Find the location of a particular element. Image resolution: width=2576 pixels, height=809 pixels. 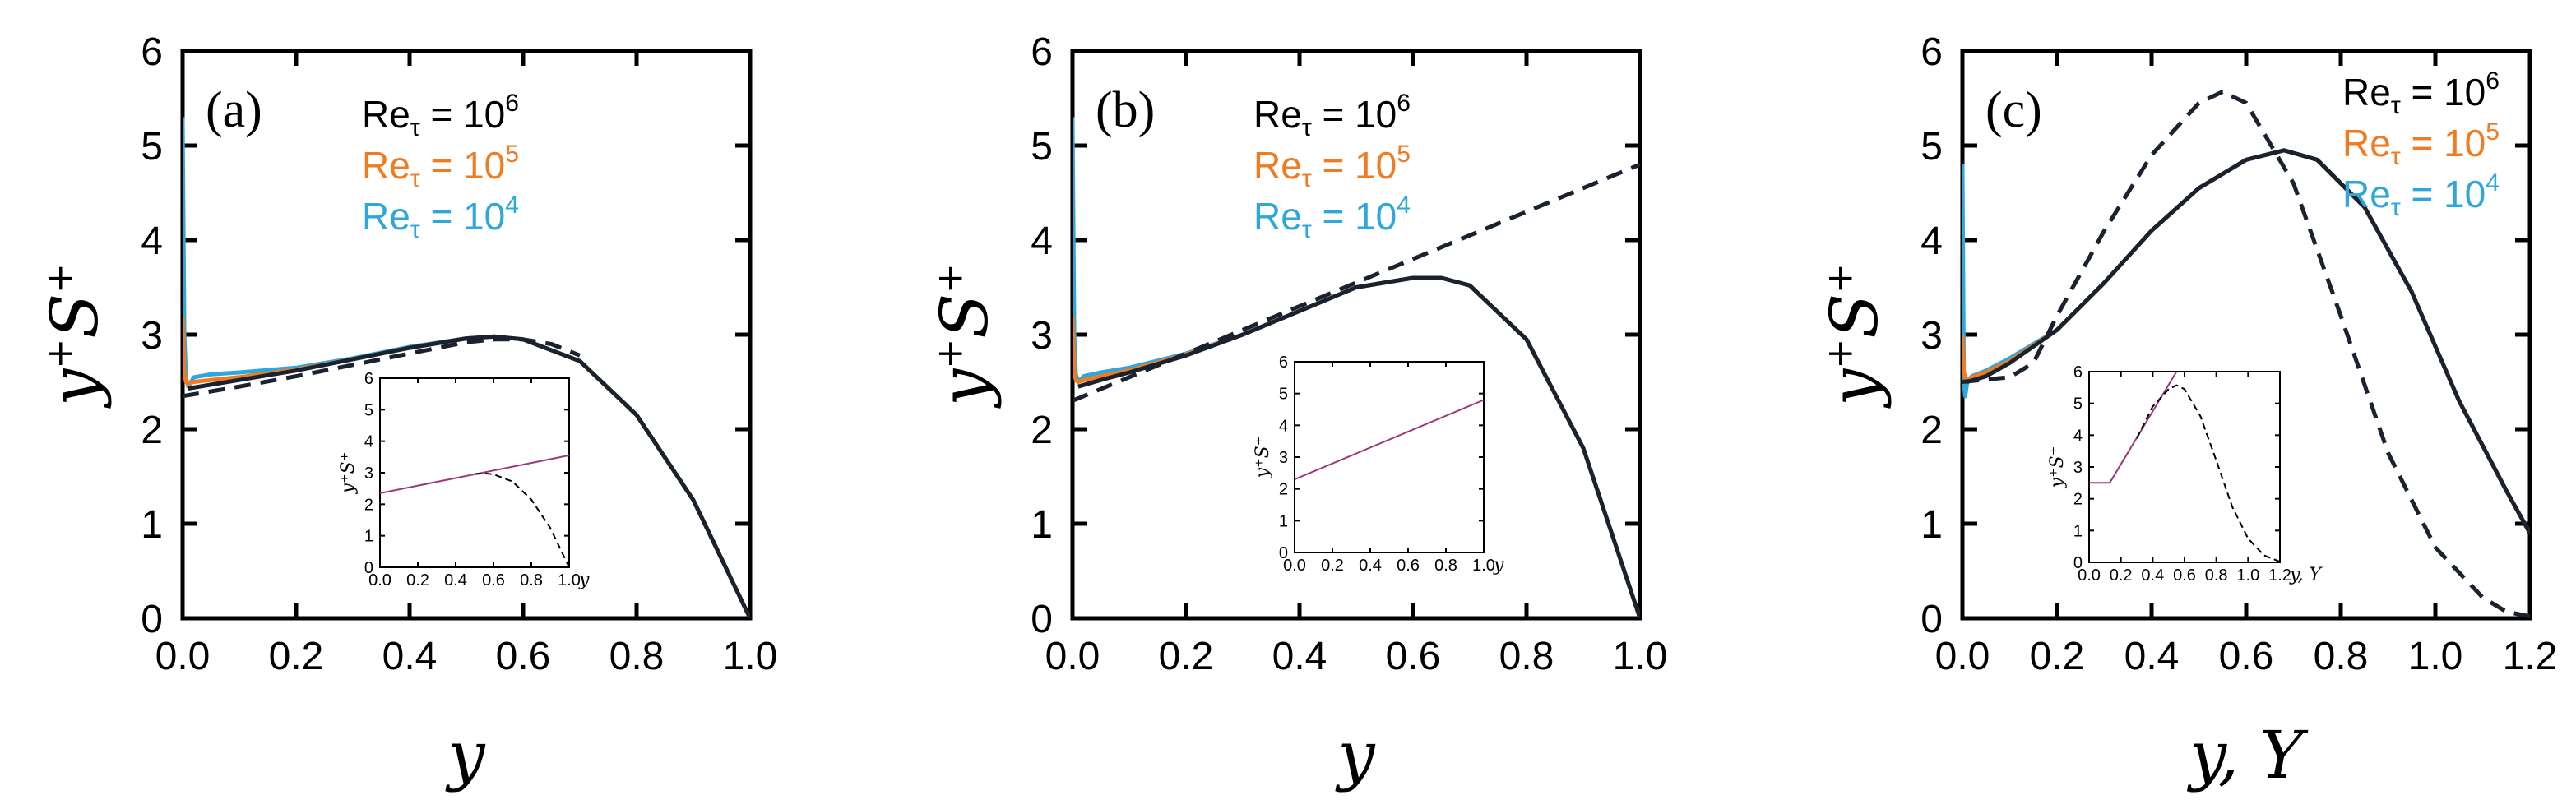

panel-label: (b) is located at coordinates (1126, 110).